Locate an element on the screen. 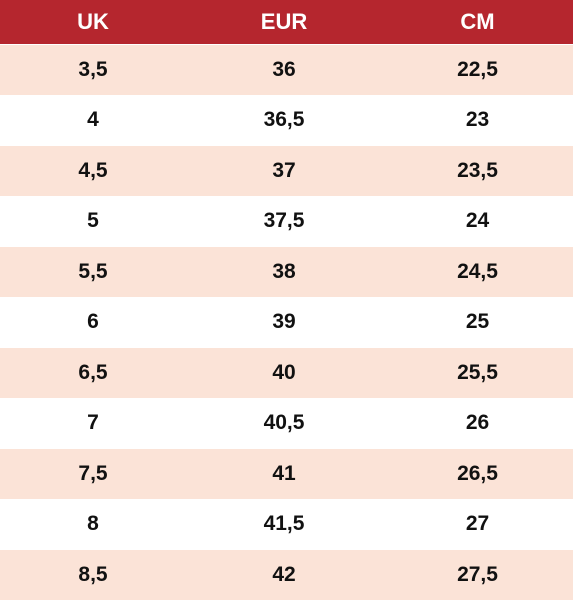  cell-eur: 40,5 is located at coordinates (284, 423).